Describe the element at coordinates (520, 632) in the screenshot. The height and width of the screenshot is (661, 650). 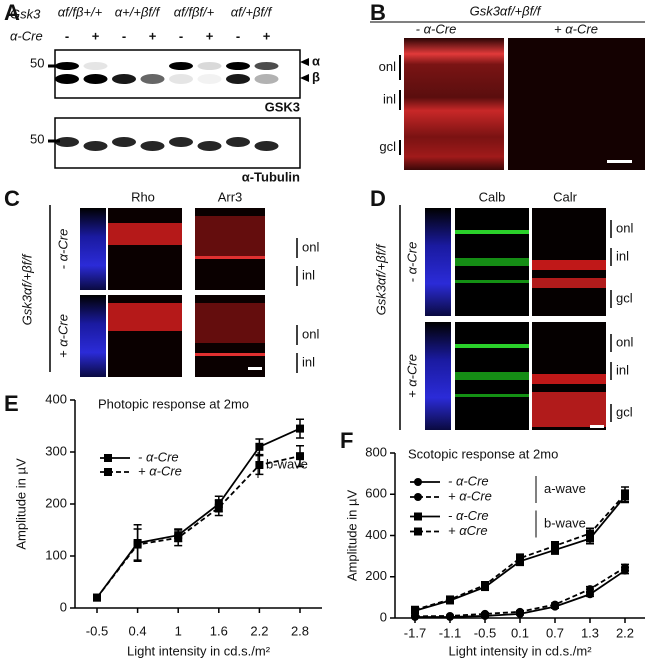
I see `x-tick-label: 0.1` at that location.